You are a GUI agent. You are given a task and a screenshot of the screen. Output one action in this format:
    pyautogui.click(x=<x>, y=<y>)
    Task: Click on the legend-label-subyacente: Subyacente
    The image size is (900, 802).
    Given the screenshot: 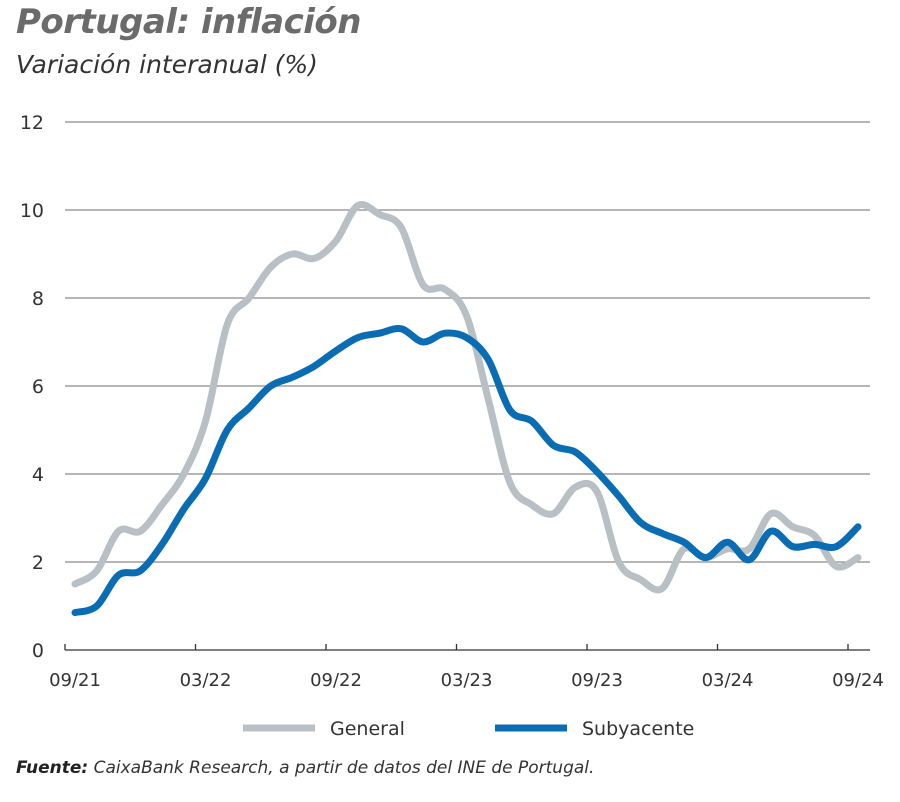 What is the action you would take?
    pyautogui.click(x=638, y=729)
    